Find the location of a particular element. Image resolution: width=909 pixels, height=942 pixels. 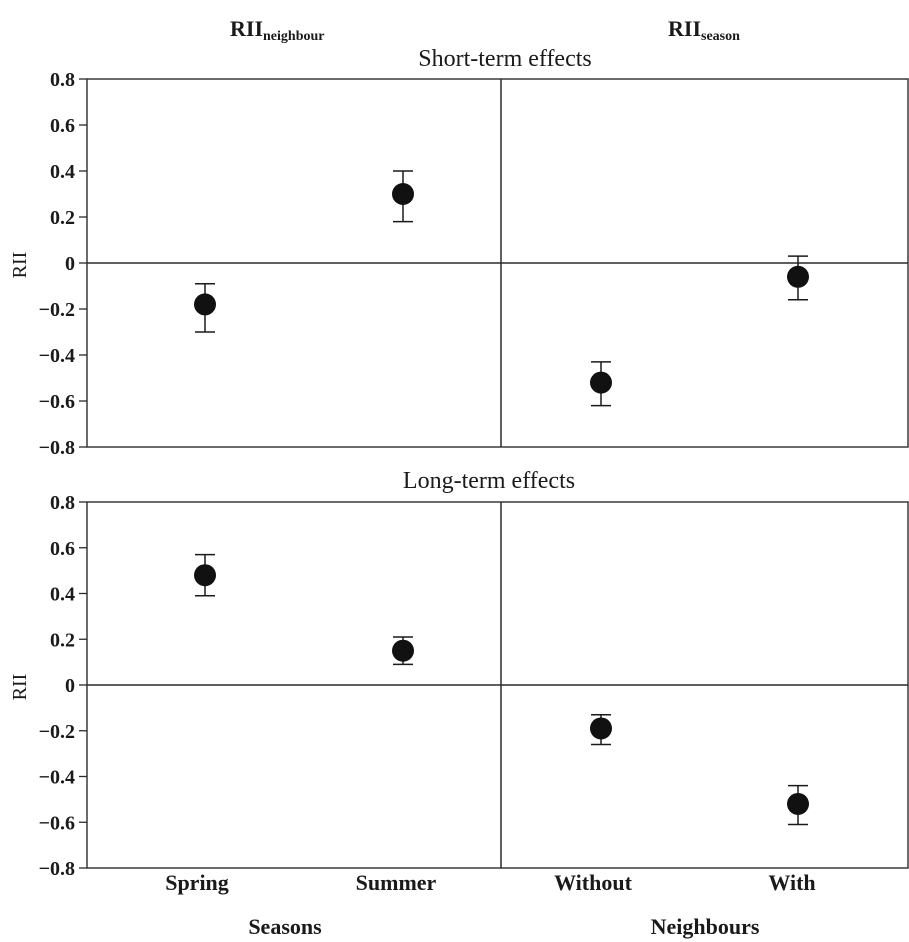

x-axis-title-seasons: Seasons is located at coordinates (285, 926).